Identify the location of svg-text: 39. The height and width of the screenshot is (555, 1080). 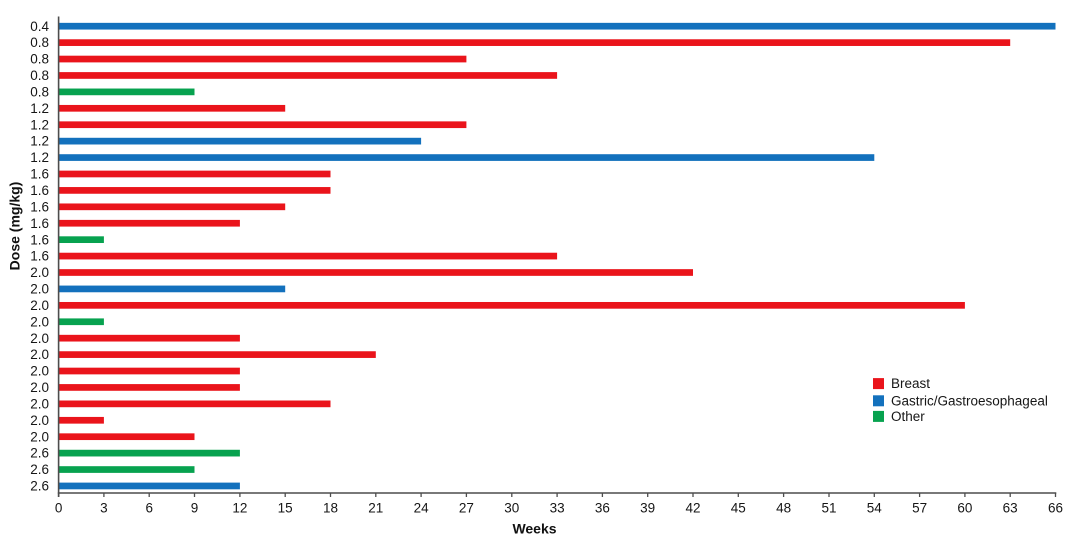
(647, 508).